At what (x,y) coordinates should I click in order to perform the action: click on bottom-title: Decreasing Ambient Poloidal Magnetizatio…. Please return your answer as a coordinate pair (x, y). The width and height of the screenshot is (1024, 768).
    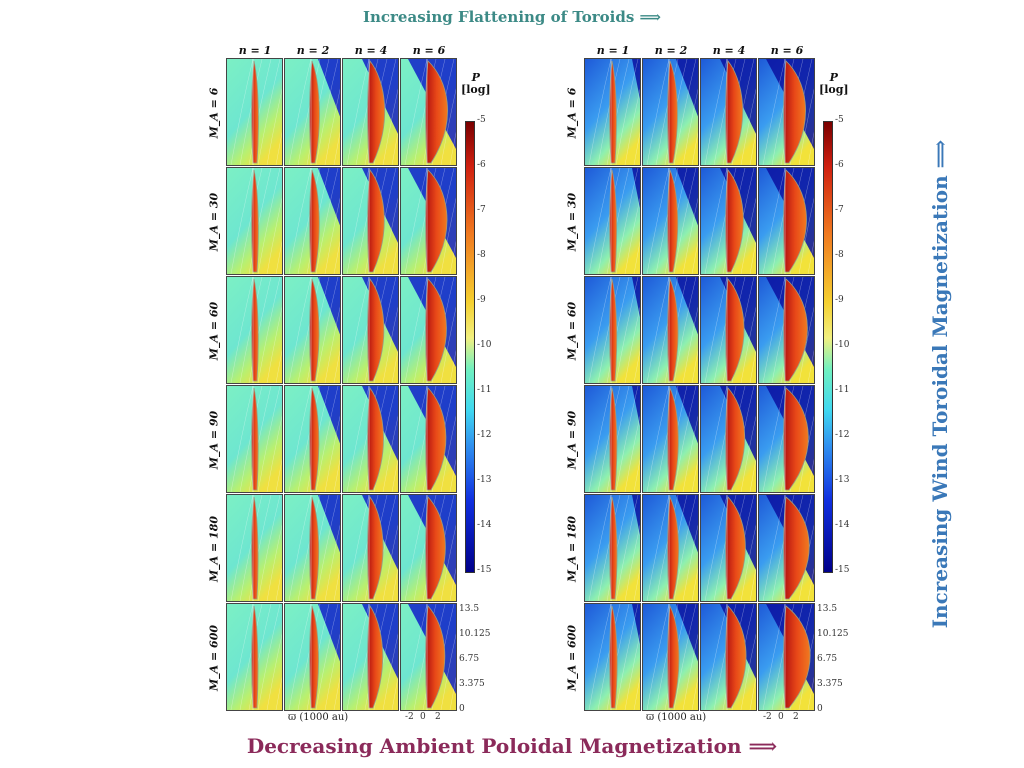
    Looking at the image, I should click on (512, 746).